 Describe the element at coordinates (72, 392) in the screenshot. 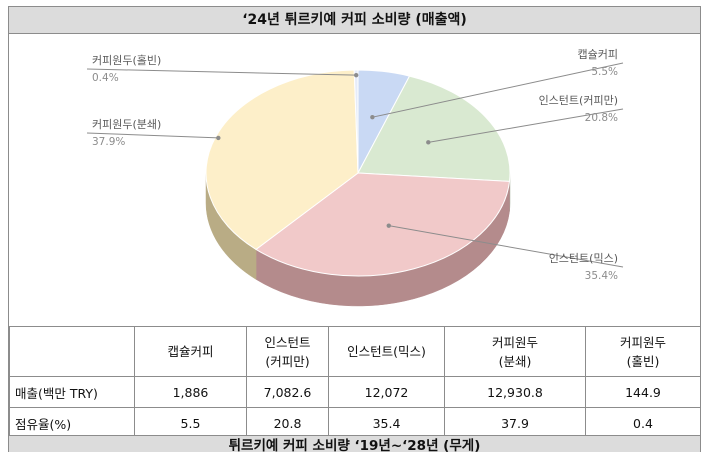

I see `row-label: 매출(백만 TRY)` at that location.